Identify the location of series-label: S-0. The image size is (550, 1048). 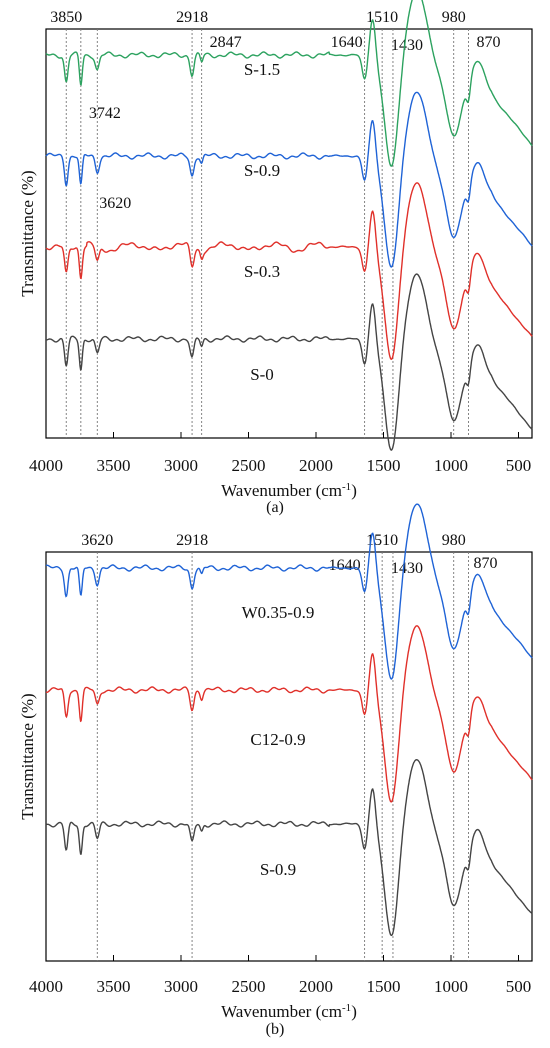
(262, 374).